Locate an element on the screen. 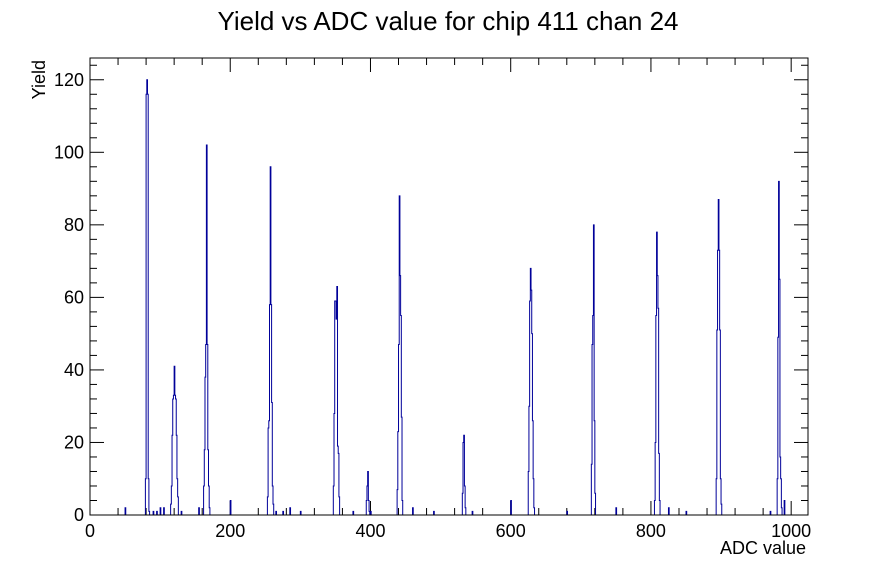 The width and height of the screenshot is (896, 572). y-tick-label: 60 is located at coordinates (74, 297).